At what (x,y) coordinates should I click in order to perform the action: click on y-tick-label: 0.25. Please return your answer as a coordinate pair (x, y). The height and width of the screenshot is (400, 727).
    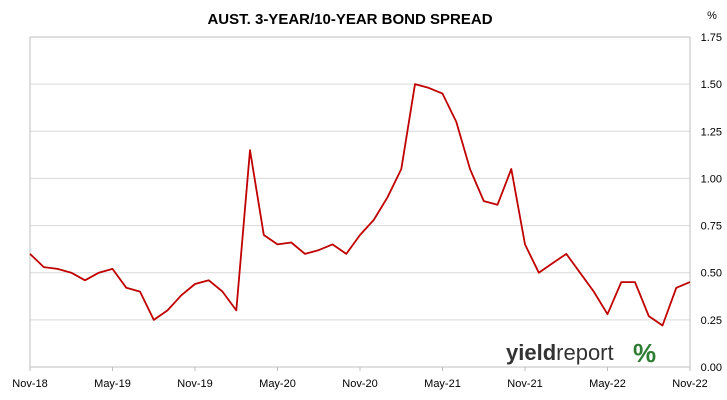
    Looking at the image, I should click on (711, 321).